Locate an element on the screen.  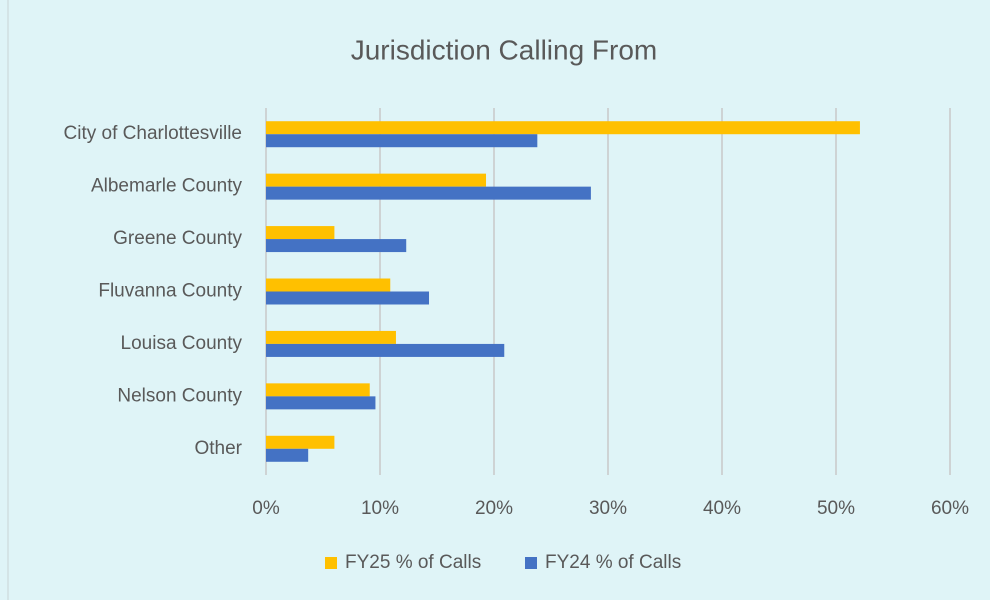
y-tick-label: Other is located at coordinates (218, 448).